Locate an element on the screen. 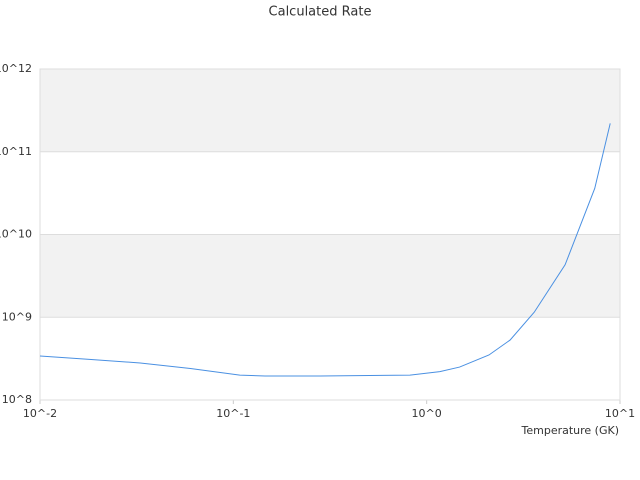 The image size is (640, 480). chart-title: Calculated Rate is located at coordinates (320, 12).